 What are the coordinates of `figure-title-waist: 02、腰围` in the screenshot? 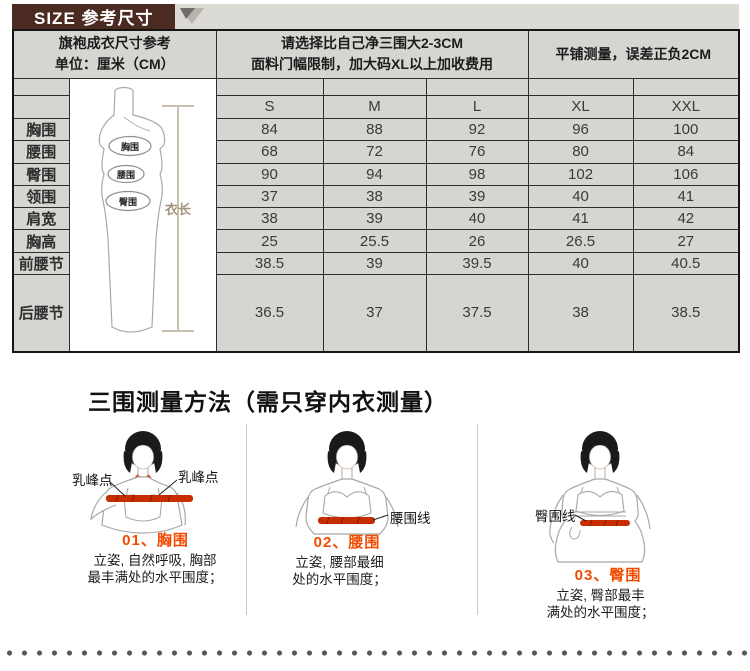 It's located at (347, 542).